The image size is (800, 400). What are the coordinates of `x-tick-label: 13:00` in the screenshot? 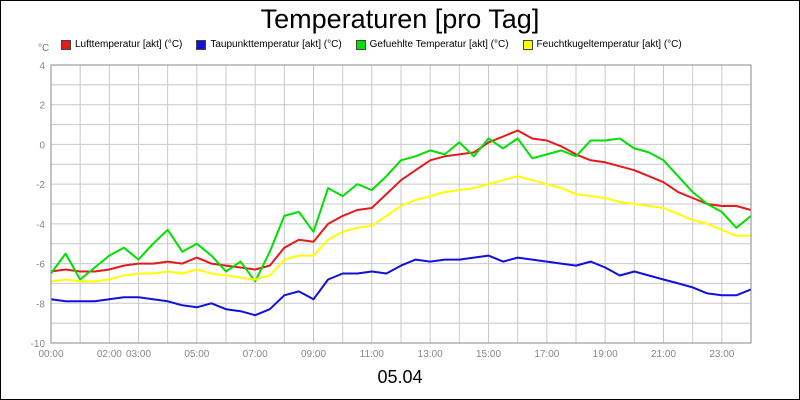 It's located at (430, 354).